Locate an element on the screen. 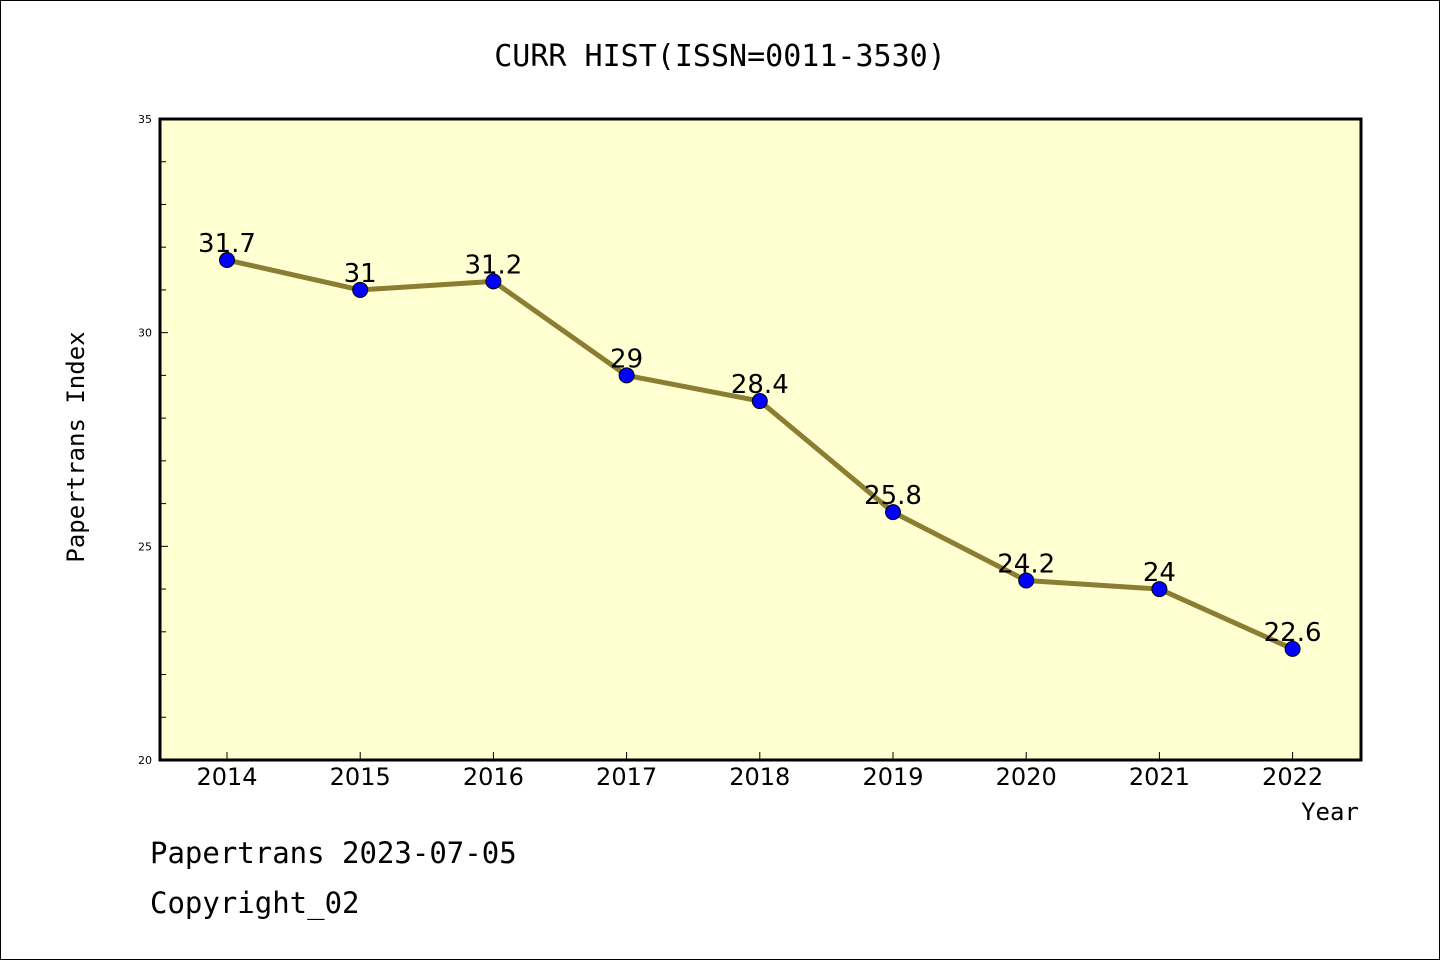  x-tick-label: 2014 is located at coordinates (226, 777).